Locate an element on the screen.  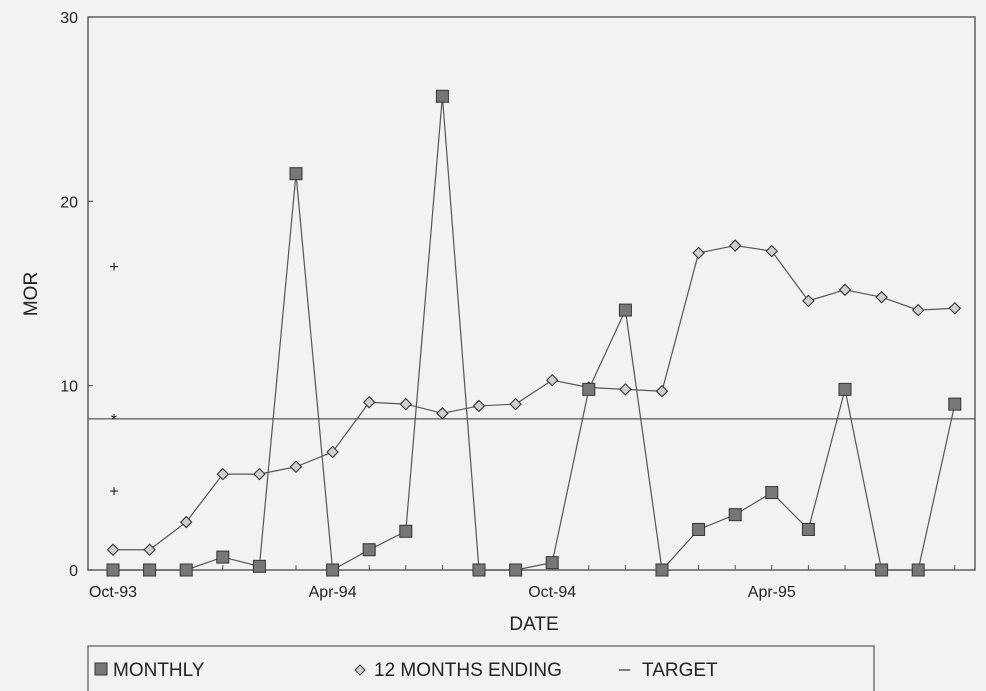
x-axis-title: DATE is located at coordinates (533, 624).